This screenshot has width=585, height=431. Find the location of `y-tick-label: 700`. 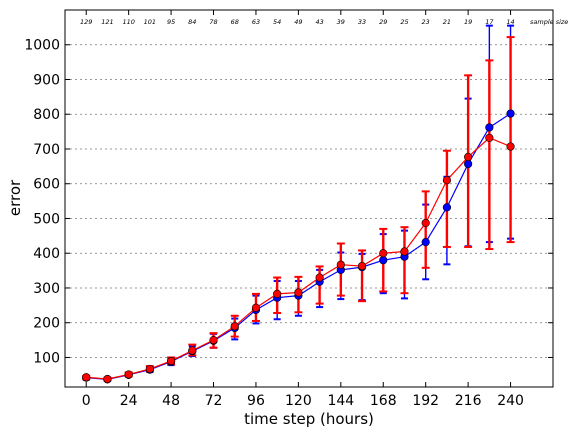

y-tick-label: 700 is located at coordinates (46, 150).